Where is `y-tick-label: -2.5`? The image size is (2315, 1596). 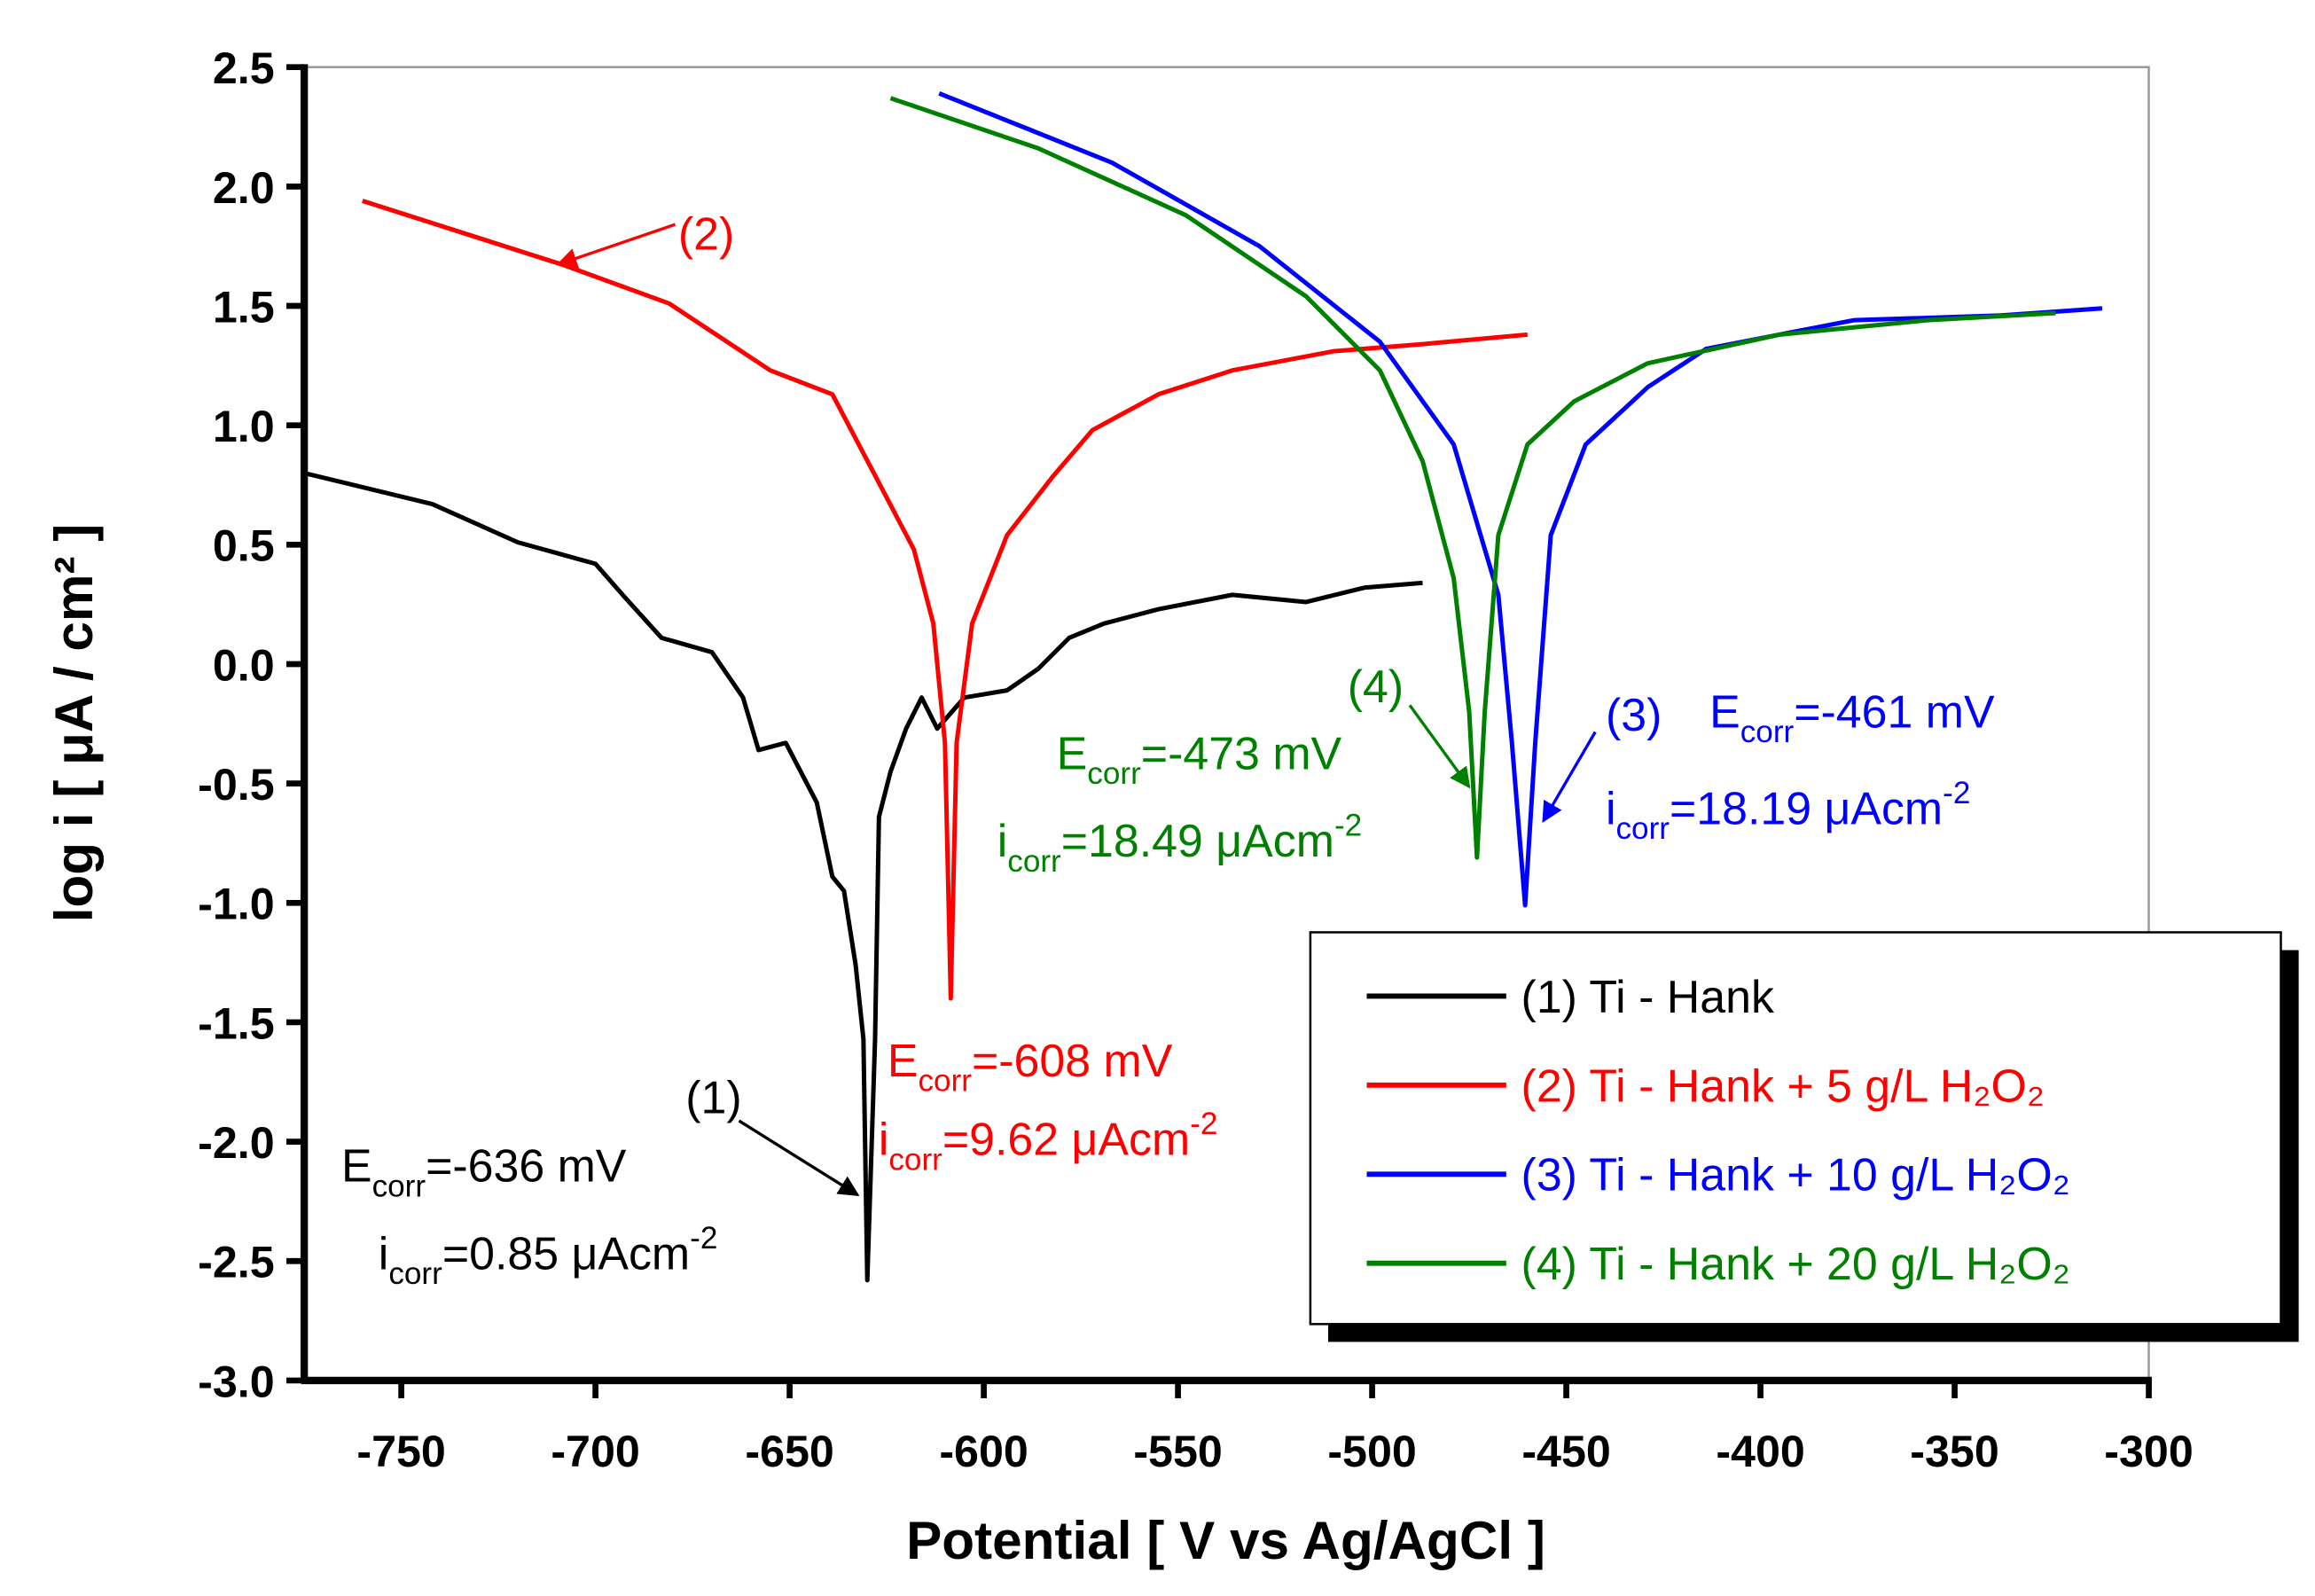
y-tick-label: -2.5 is located at coordinates (236, 1262).